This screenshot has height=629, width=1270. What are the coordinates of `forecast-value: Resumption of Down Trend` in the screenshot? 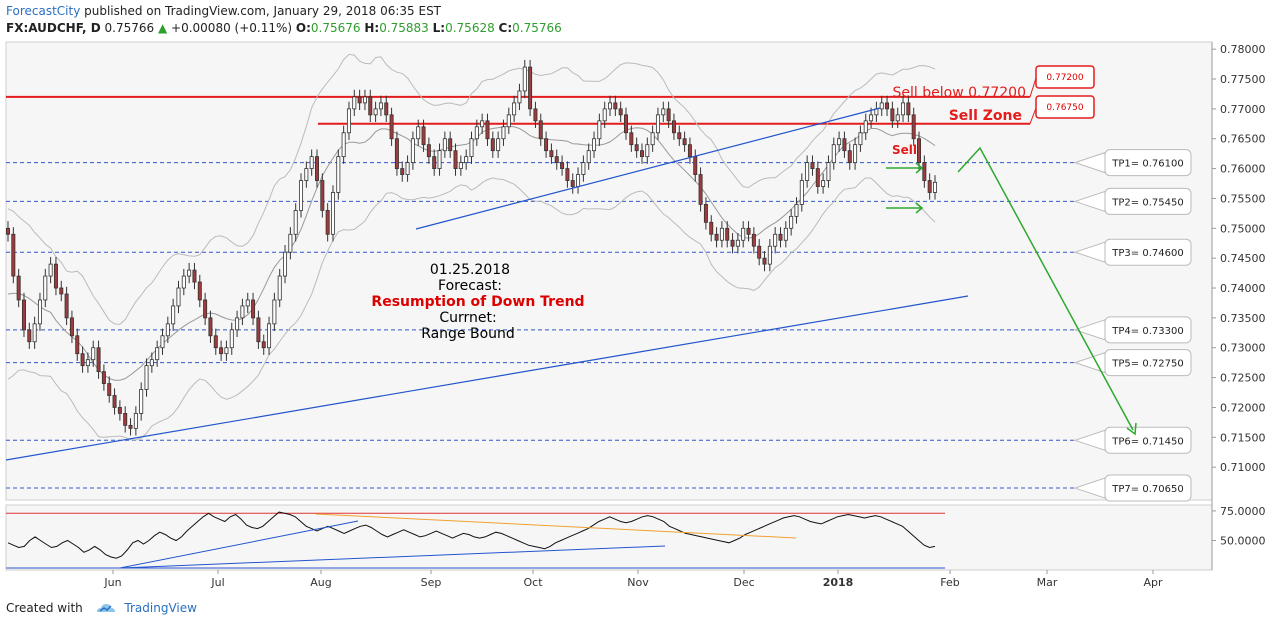 It's located at (477, 302).